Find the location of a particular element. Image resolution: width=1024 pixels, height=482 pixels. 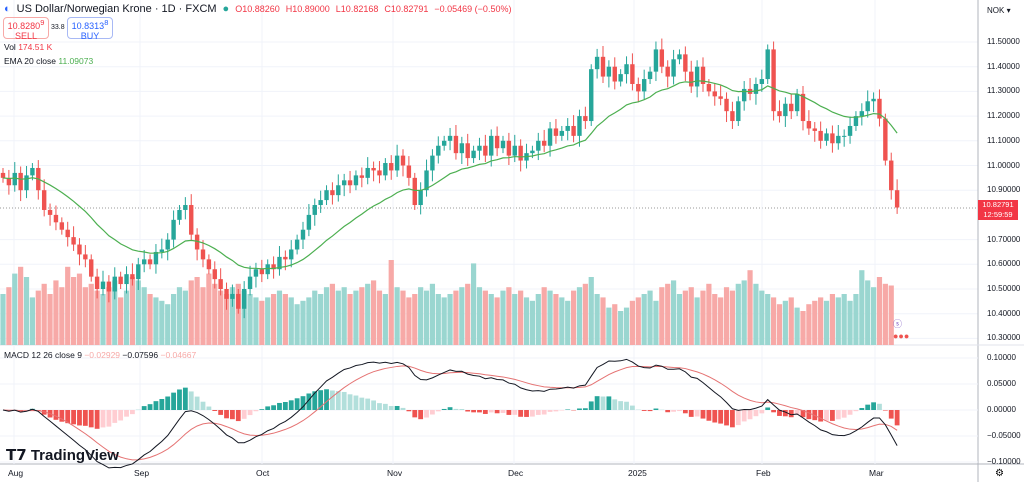

symbol-title: US Dollar/Norwegian Krone · 1D · FXCM is located at coordinates (116, 9).